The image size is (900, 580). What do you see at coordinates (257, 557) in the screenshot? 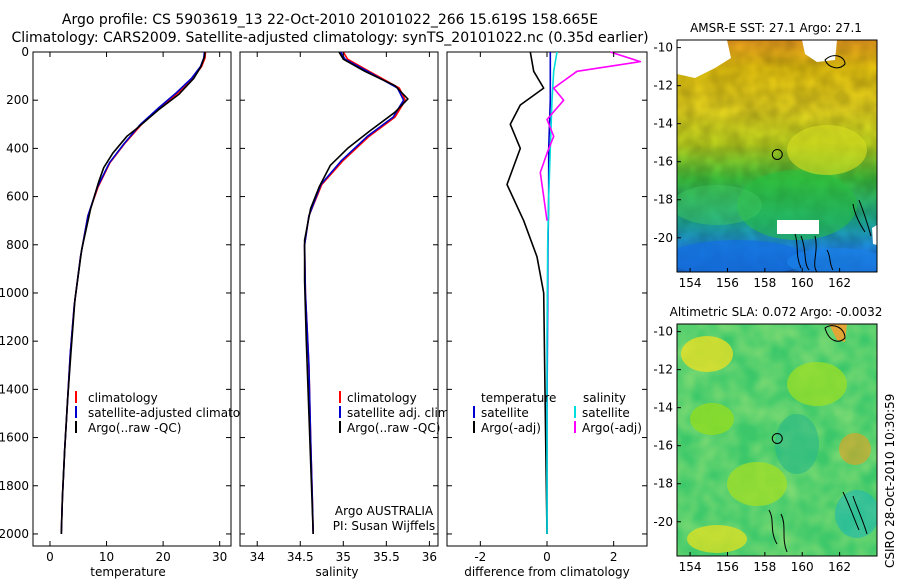
I see `x-tick-label: 34` at bounding box center [257, 557].